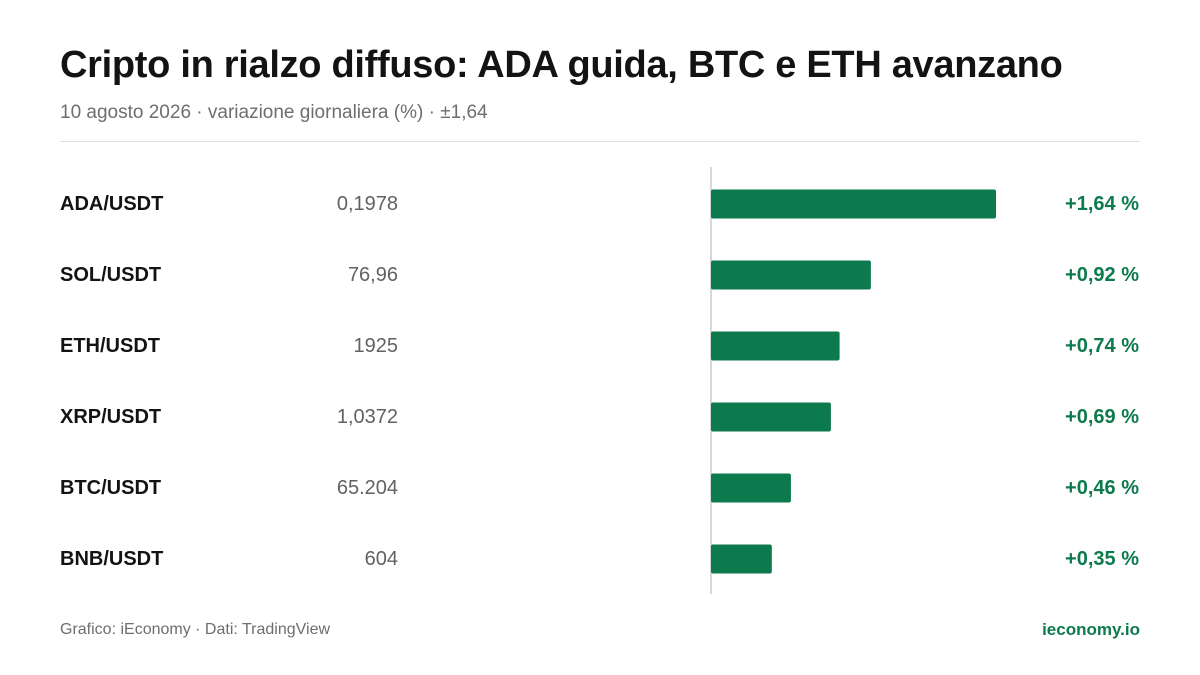  Describe the element at coordinates (367, 488) in the screenshot. I see `price-label: 65.204` at that location.